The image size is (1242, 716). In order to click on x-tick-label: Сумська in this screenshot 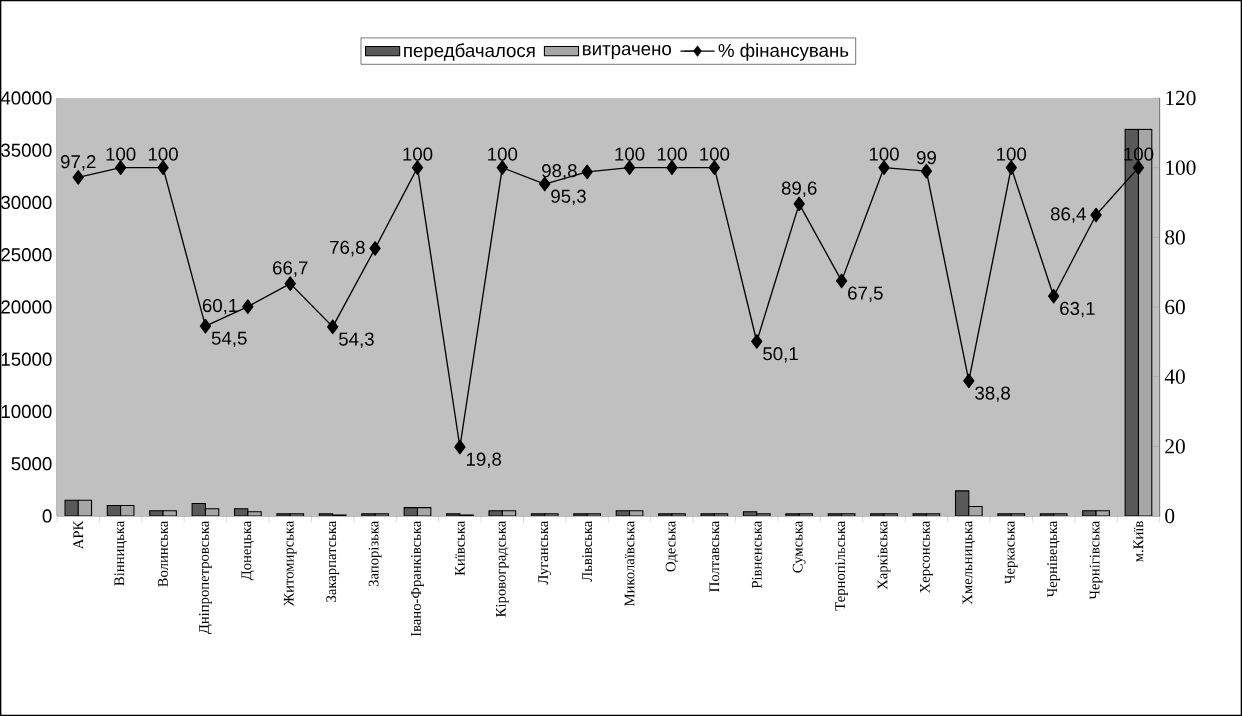, I will do `click(799, 546)`.